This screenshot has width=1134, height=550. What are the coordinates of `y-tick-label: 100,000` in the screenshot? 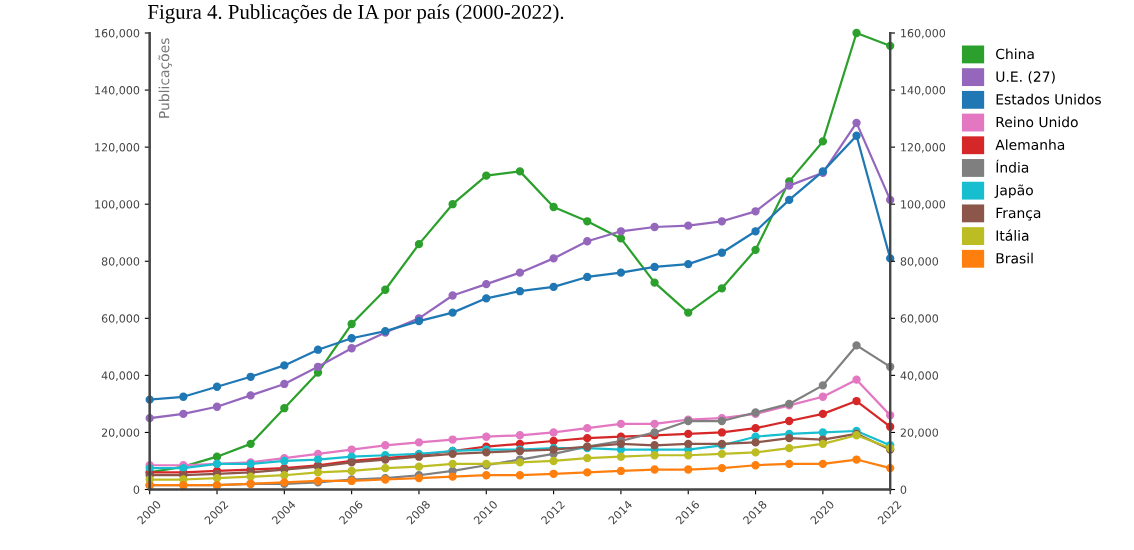 It's located at (117, 205).